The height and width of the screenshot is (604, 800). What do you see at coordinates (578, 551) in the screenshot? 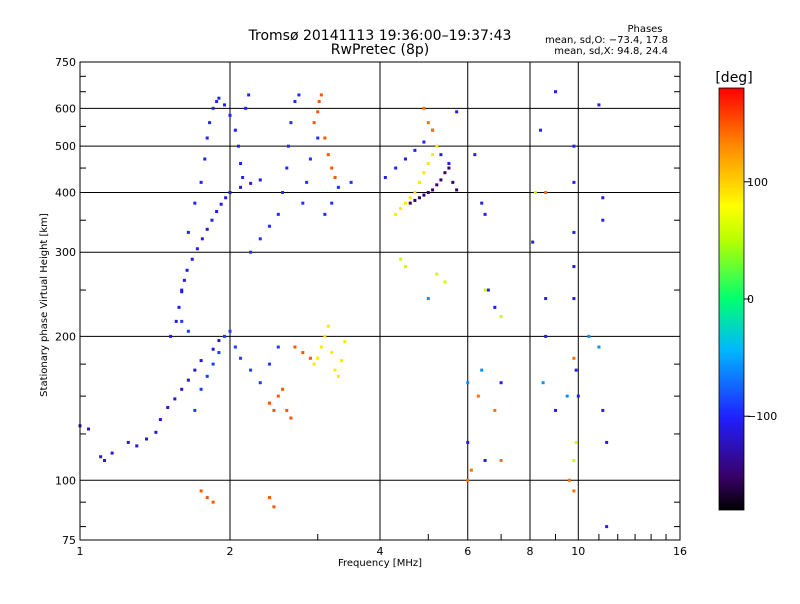
I see `x-tick-label: 10` at bounding box center [578, 551].